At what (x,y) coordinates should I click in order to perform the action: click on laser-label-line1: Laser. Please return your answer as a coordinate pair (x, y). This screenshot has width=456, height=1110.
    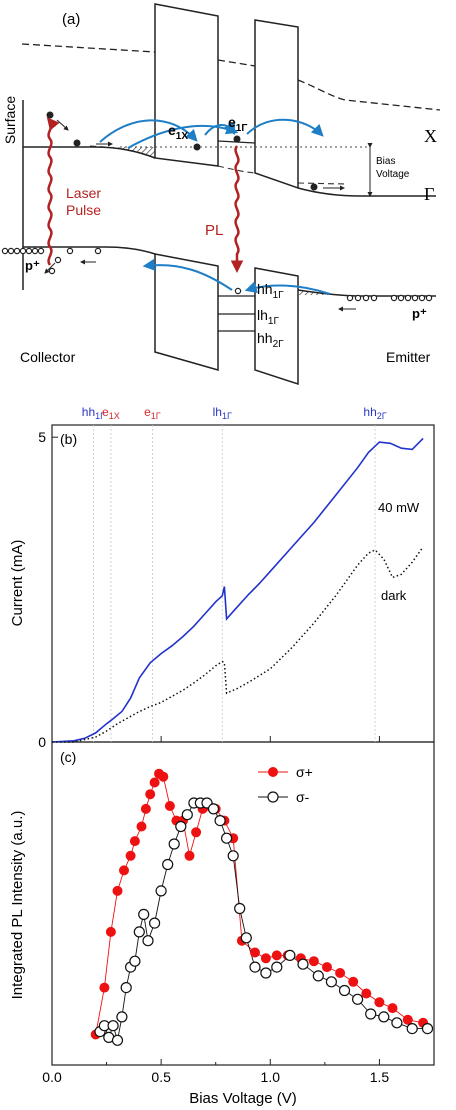
    Looking at the image, I should click on (83, 193).